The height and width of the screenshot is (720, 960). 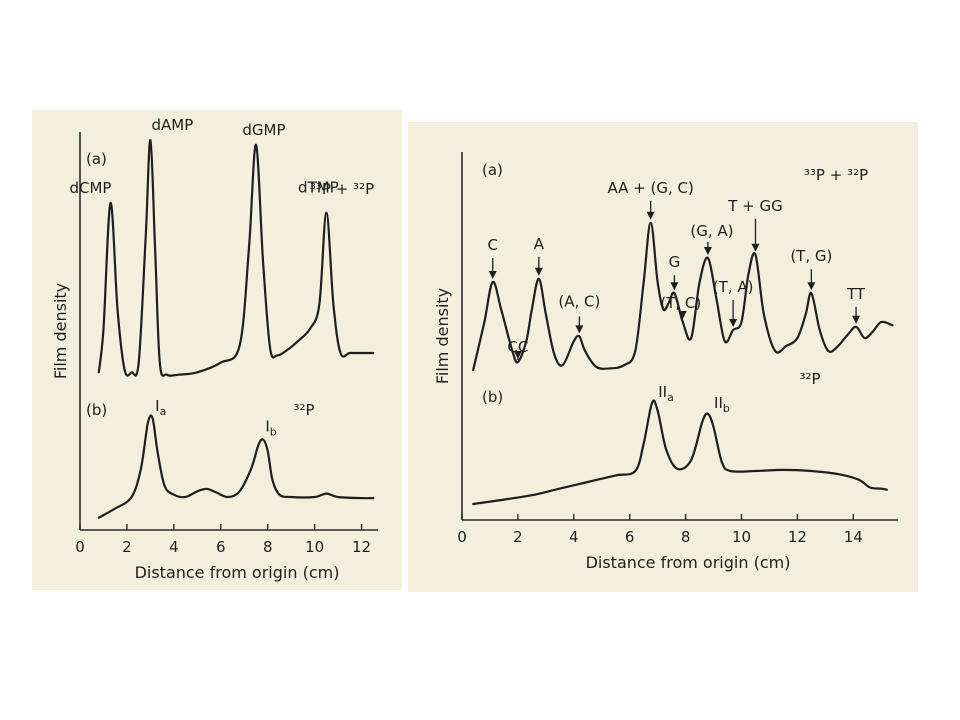 What do you see at coordinates (173, 125) in the screenshot?
I see `left-peak-label: dAMP` at bounding box center [173, 125].